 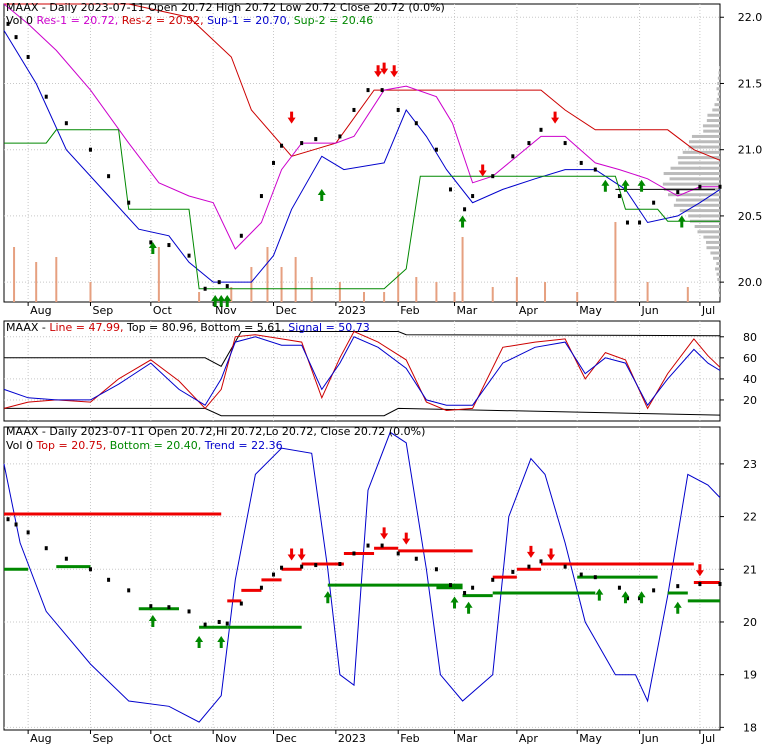 I want to click on legend-res2: Res-2 = 20.92,, so click(x=164, y=20).